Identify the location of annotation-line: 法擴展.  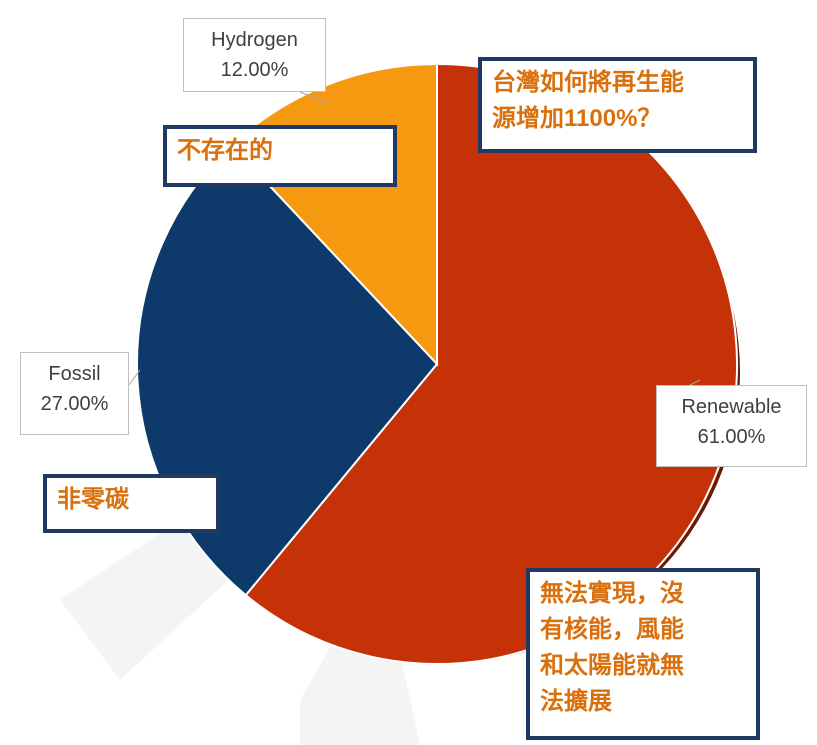
(576, 701).